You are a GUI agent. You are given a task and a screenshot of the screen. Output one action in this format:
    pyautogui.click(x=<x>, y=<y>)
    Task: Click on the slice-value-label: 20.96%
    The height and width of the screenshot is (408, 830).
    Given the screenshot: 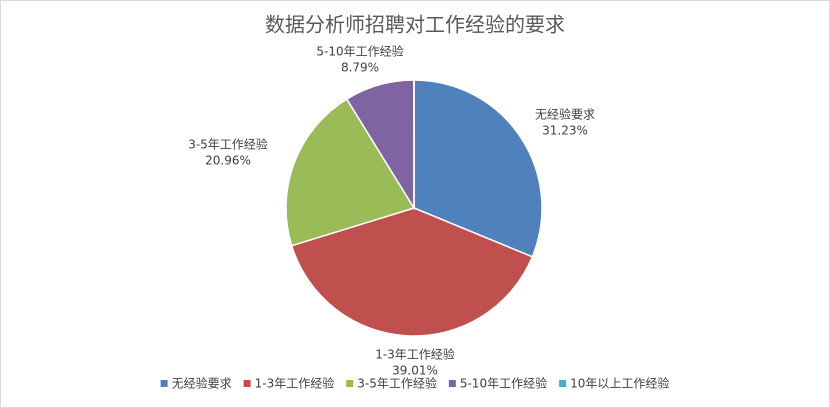 What is the action you would take?
    pyautogui.click(x=228, y=161)
    